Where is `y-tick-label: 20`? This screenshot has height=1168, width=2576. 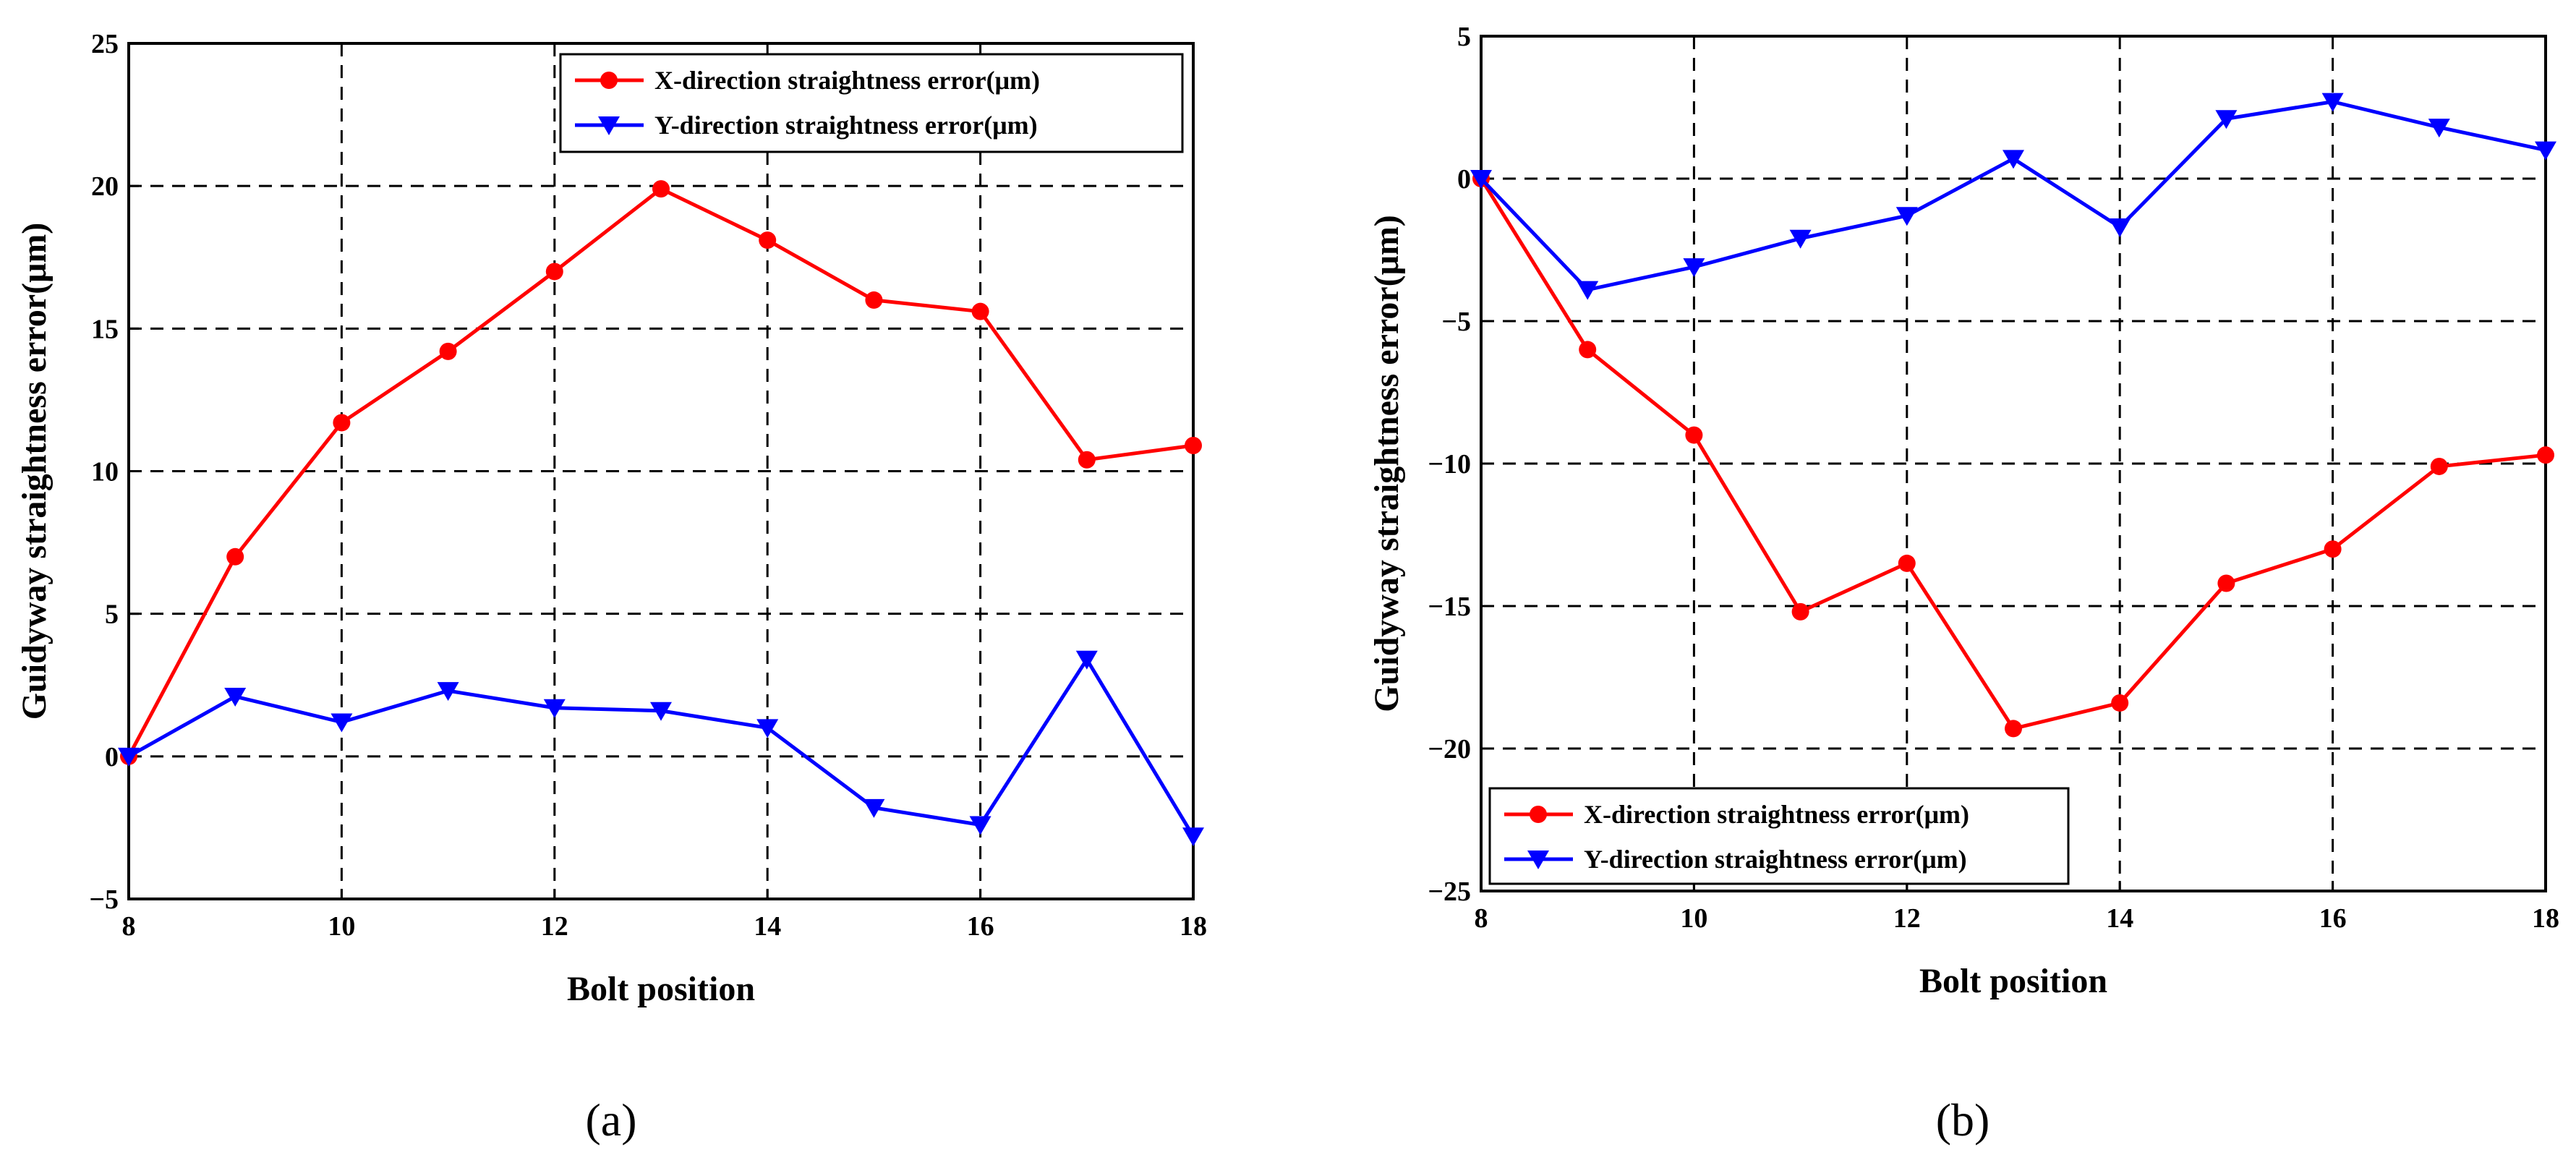
y-tick-label: 20 is located at coordinates (105, 186).